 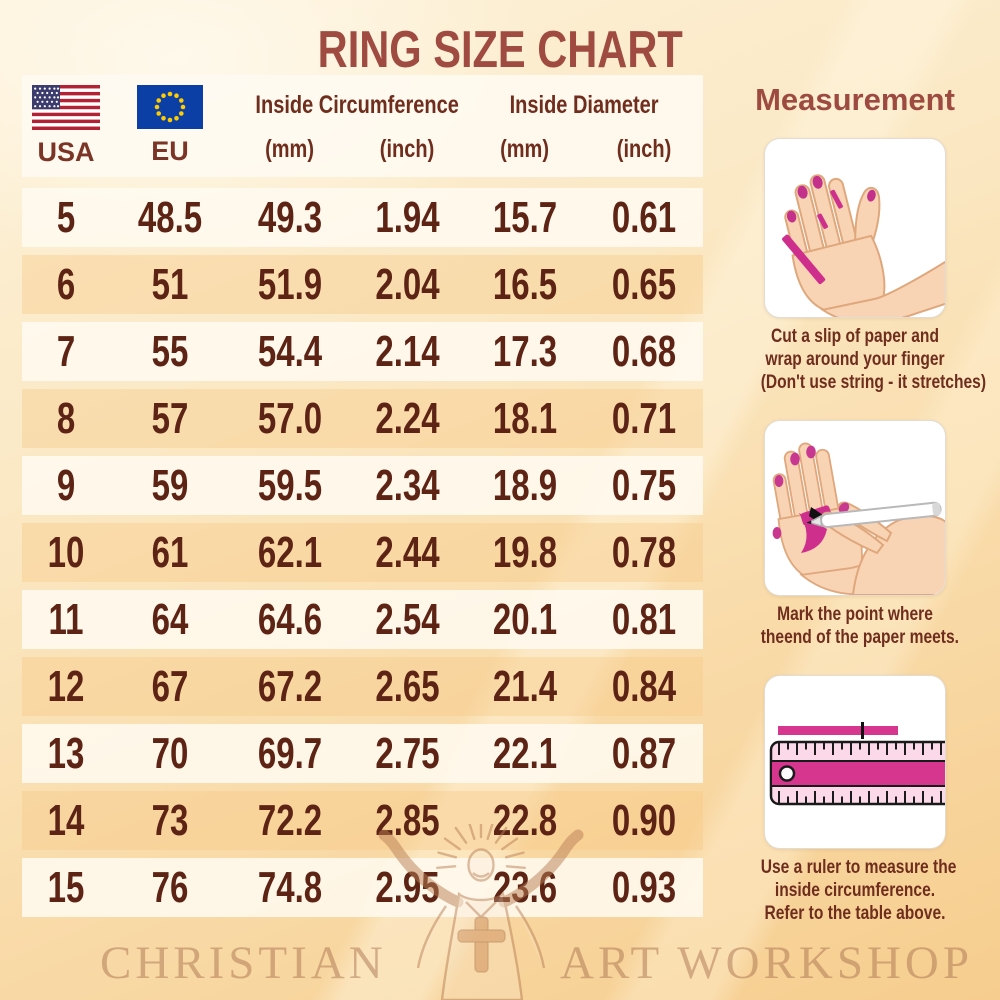 What do you see at coordinates (407, 485) in the screenshot?
I see `cell-circumference-inch: 2.34` at bounding box center [407, 485].